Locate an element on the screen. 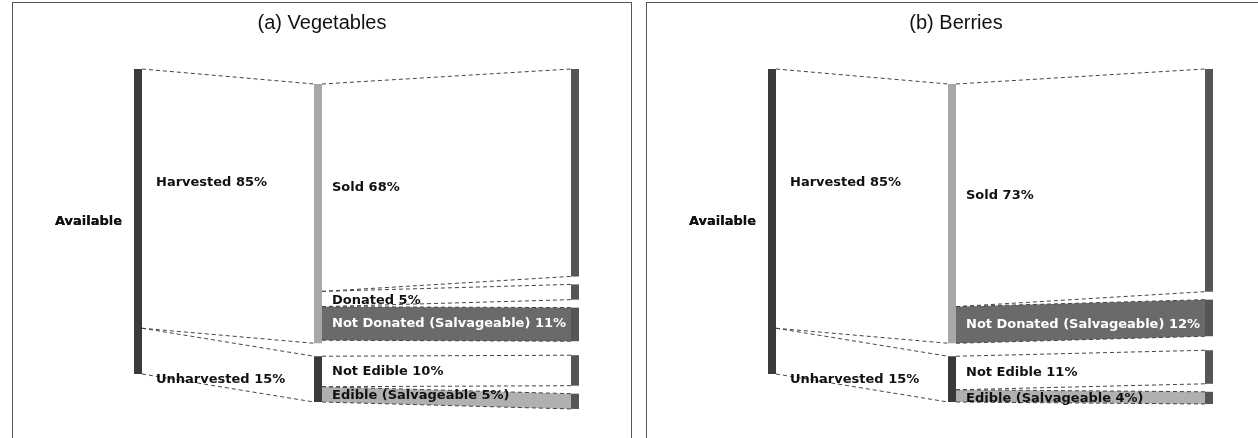 The image size is (1258, 438). text: (b) Berries is located at coordinates (956, 21).